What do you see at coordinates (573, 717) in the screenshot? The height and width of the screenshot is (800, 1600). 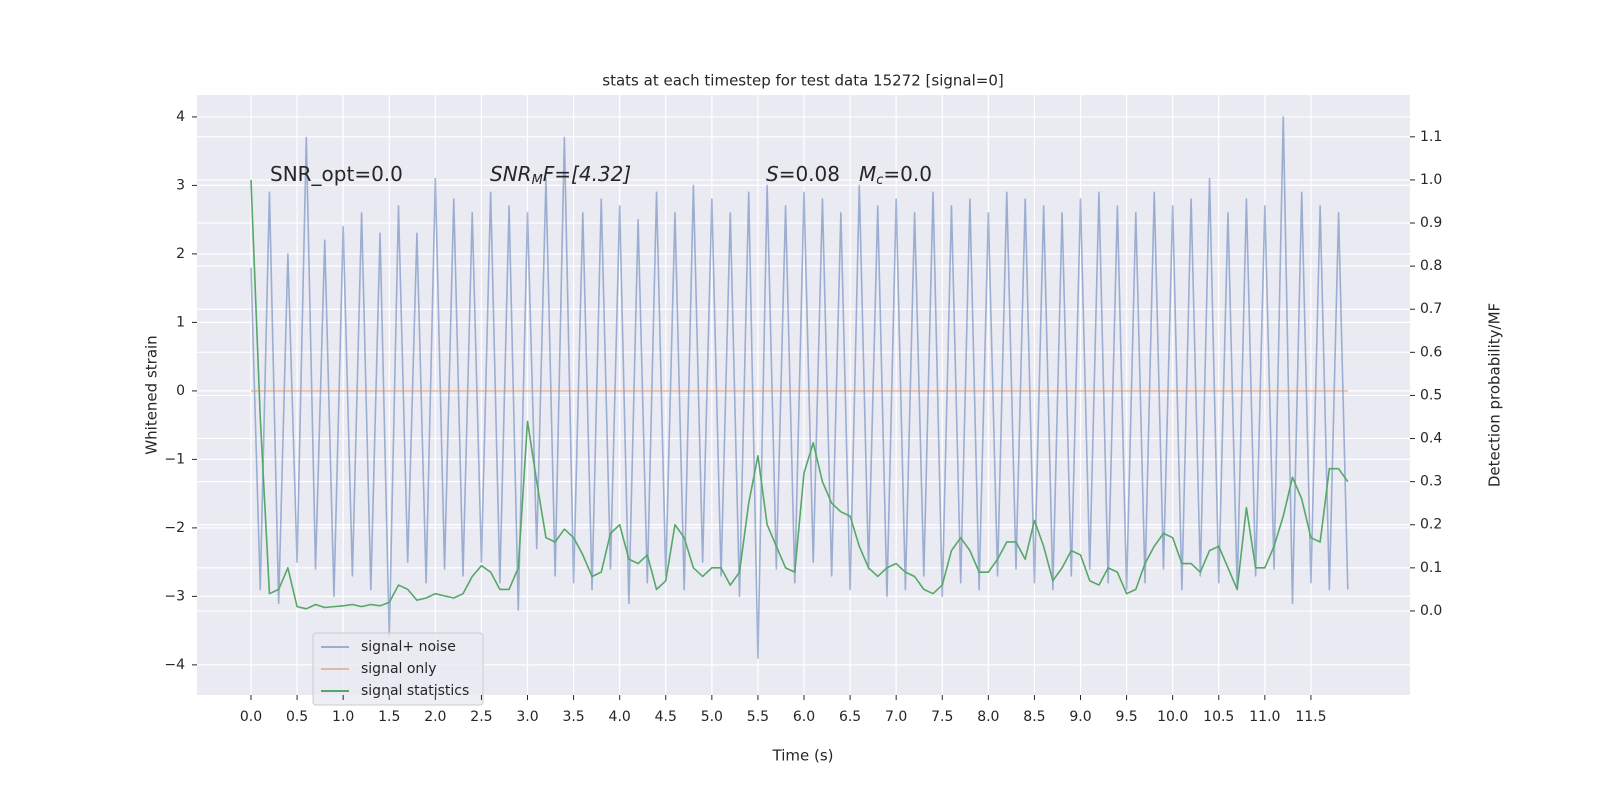 I see `x-tick-label: 3.5` at bounding box center [573, 717].